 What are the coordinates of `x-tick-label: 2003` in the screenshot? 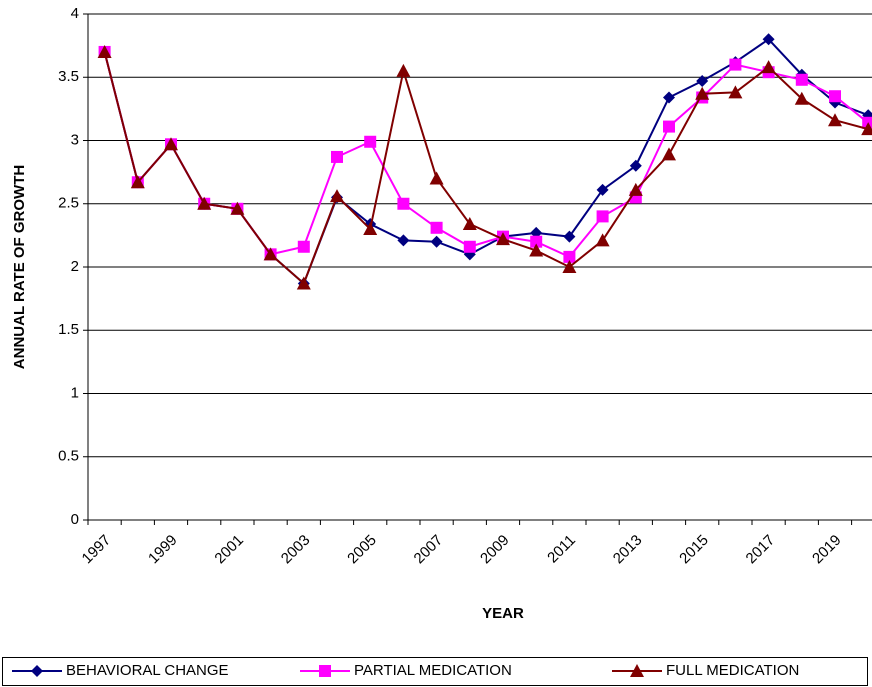 It's located at (296, 550).